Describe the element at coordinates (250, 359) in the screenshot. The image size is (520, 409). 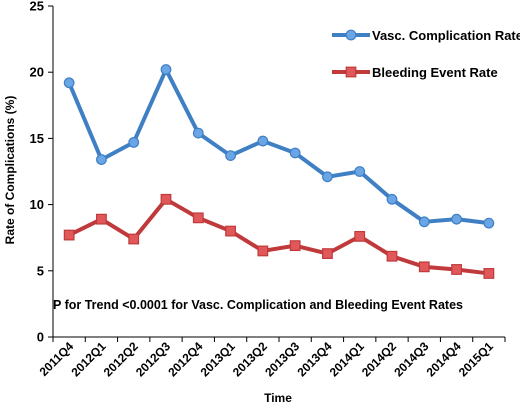
I see `x-tick-label: 2013Q2` at that location.